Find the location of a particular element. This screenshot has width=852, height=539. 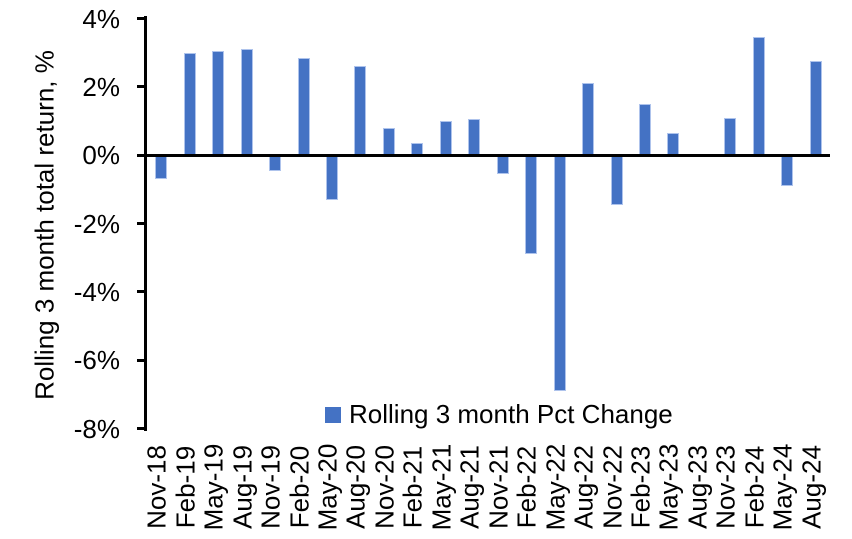

x-tick-label: Aug-21 is located at coordinates (469, 487).